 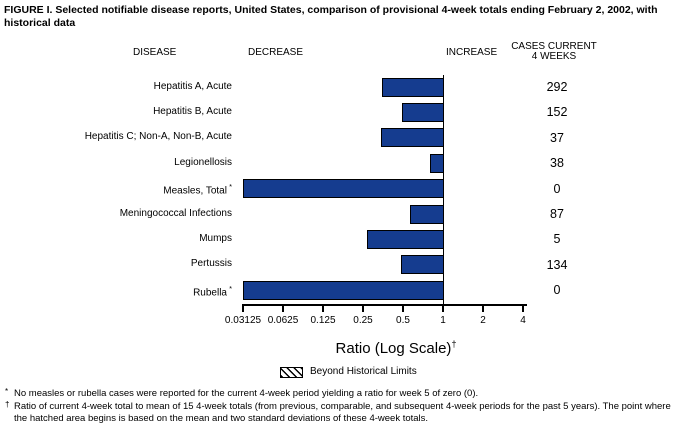 What do you see at coordinates (276, 52) in the screenshot?
I see `column-header-decrease: DECREASE` at bounding box center [276, 52].